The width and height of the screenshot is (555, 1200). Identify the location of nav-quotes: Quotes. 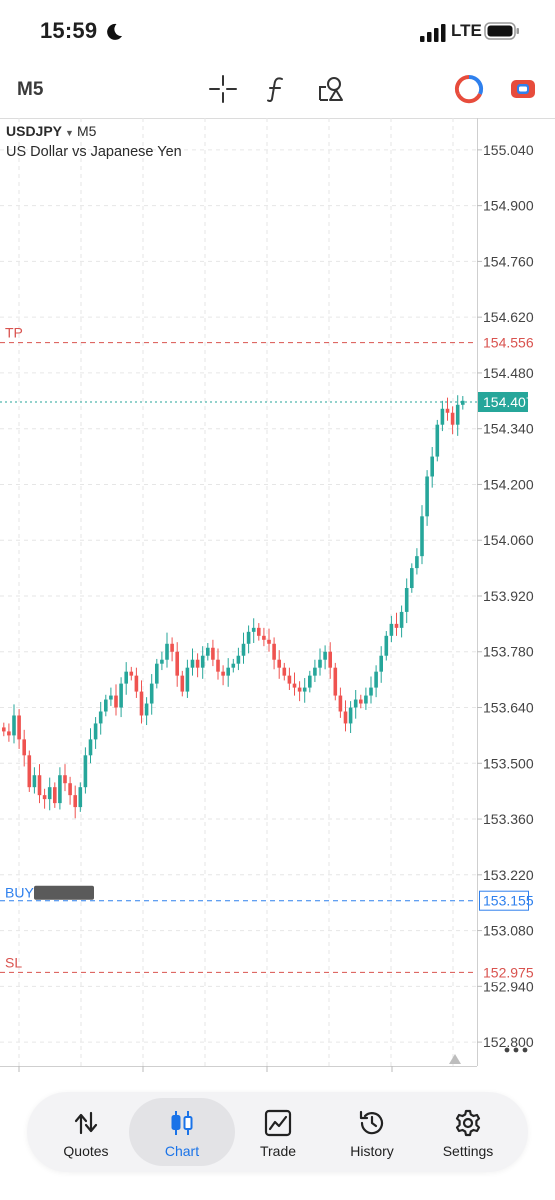
(86, 1132).